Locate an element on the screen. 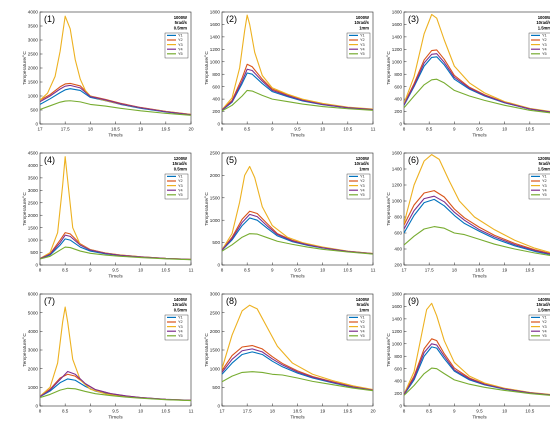 The height and width of the screenshot is (432, 550). y-tick-label: 400 is located at coordinates (398, 249).